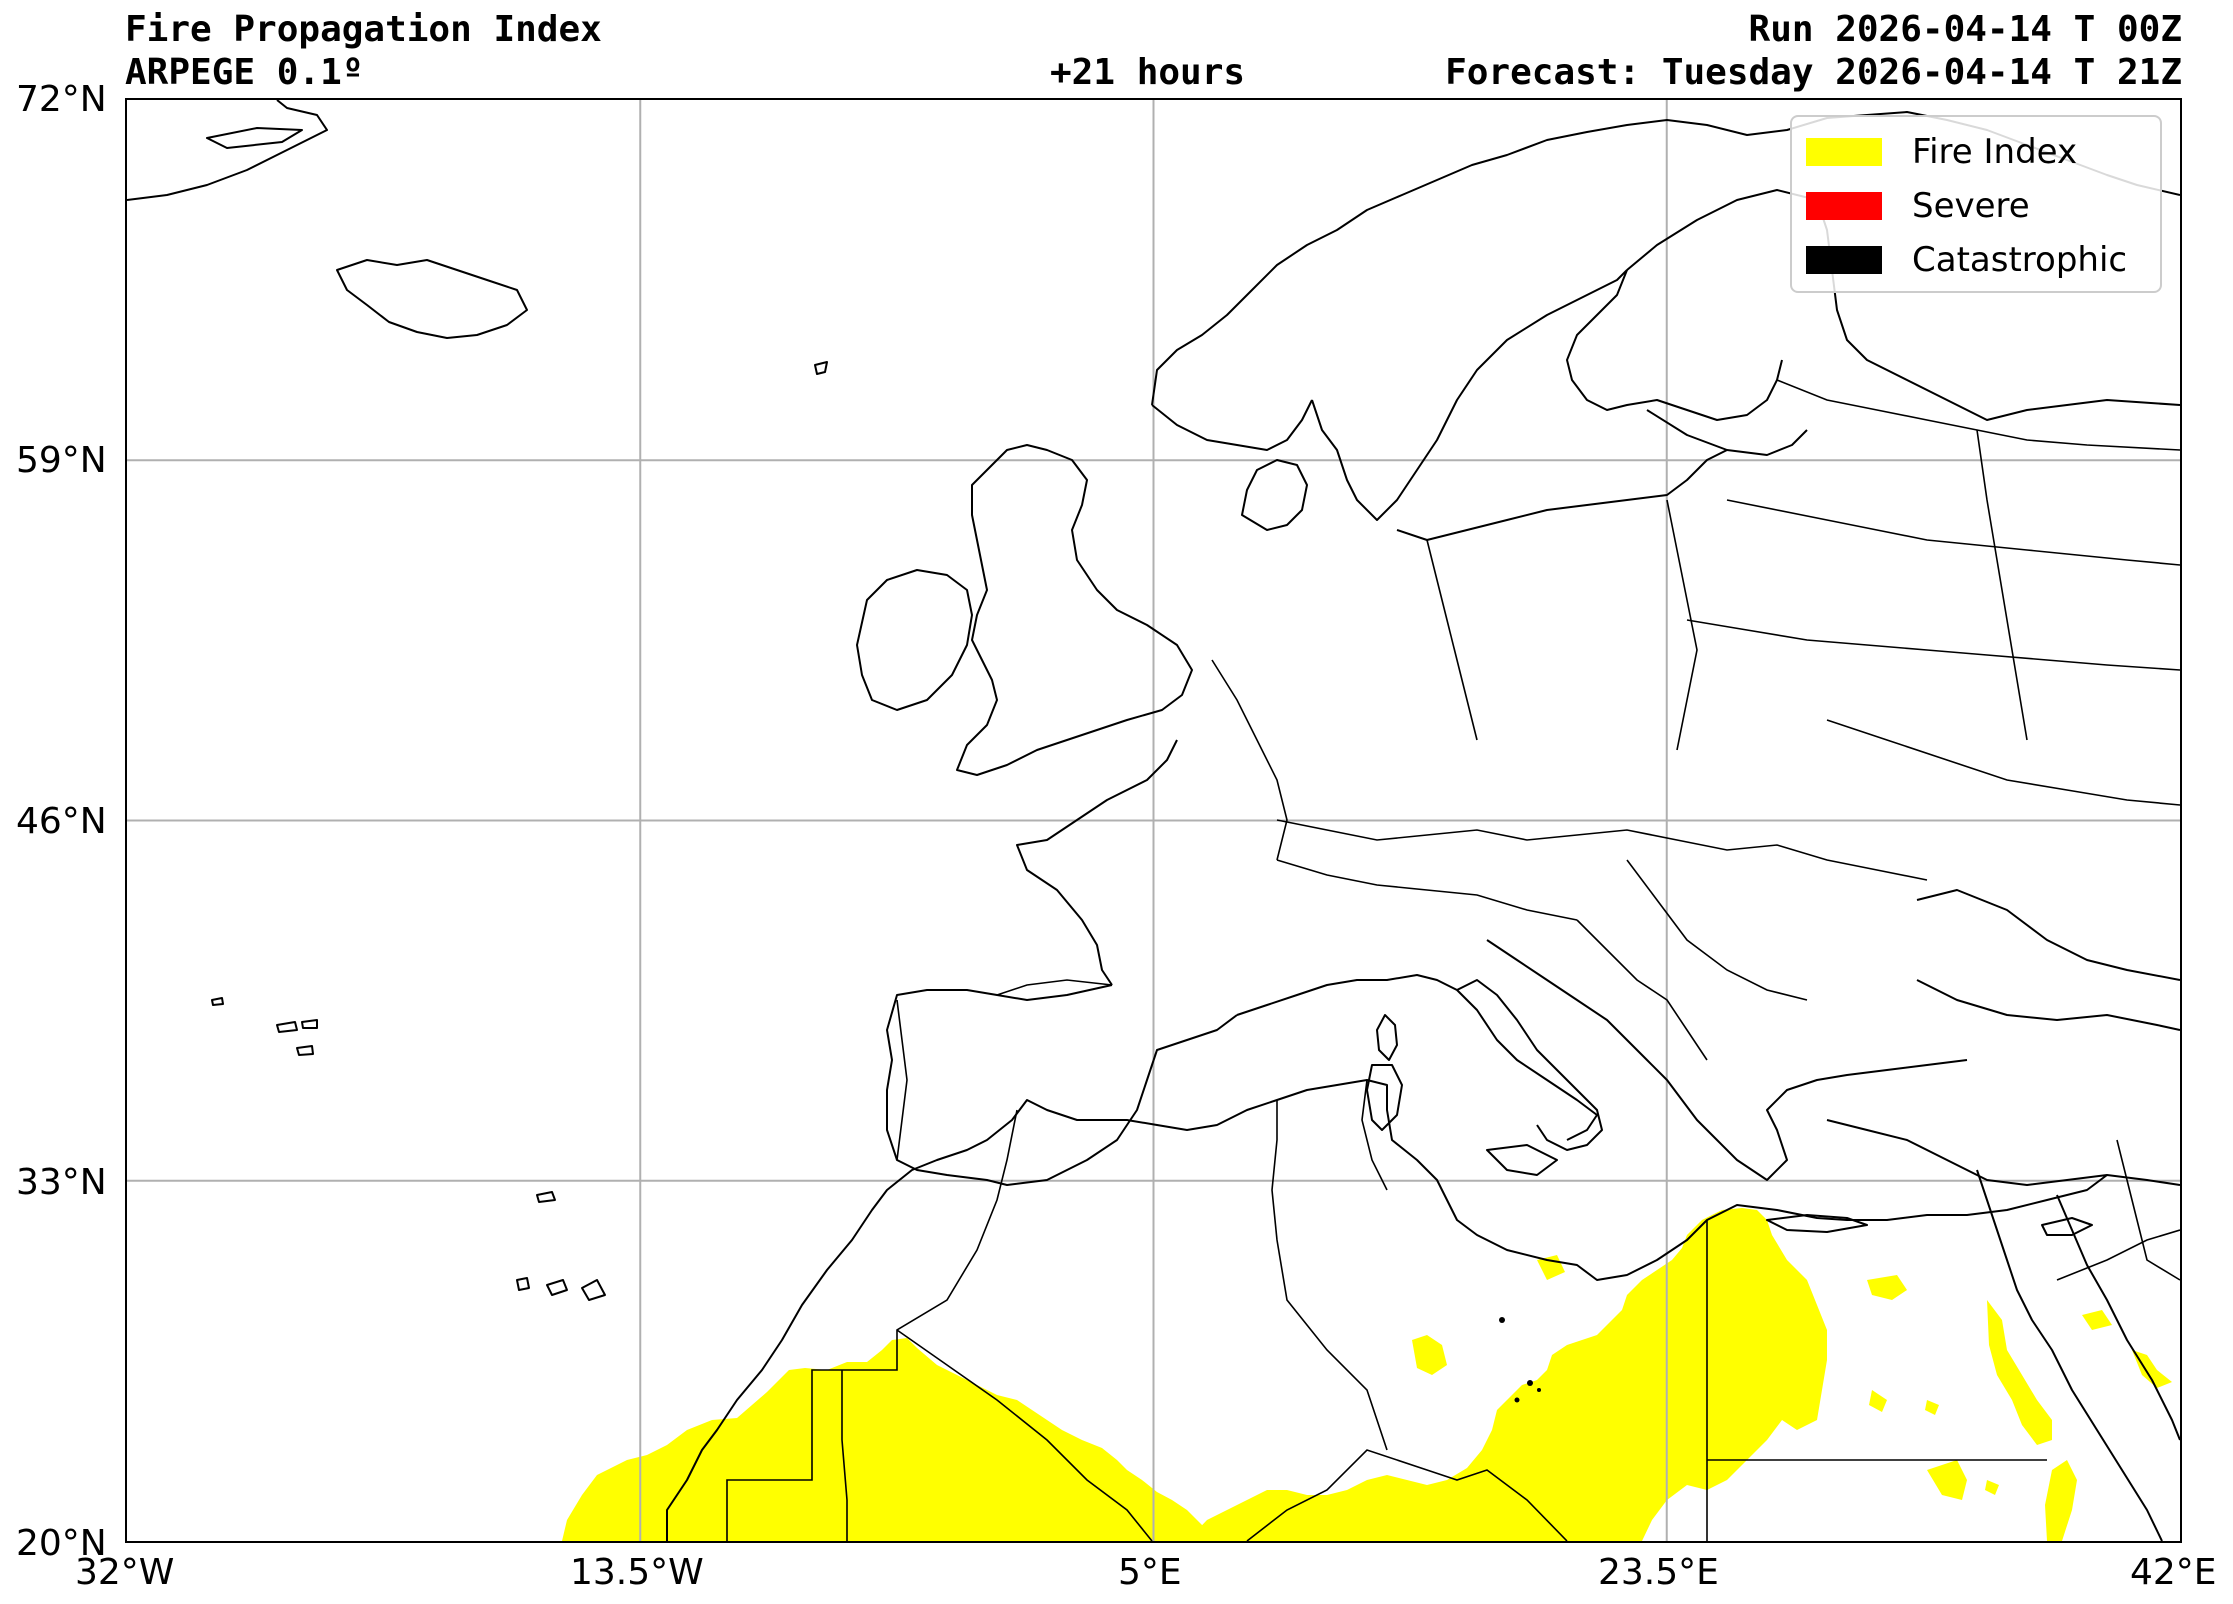 The image size is (2233, 1604). What do you see at coordinates (125, 1572) in the screenshot?
I see `x-tick-32w: 32°W` at bounding box center [125, 1572].